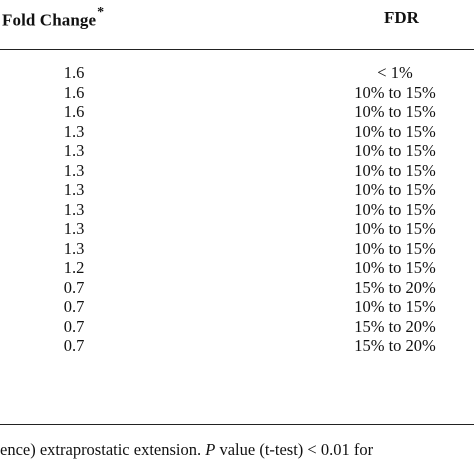 This screenshot has height=474, width=474. Describe the element at coordinates (401, 17) in the screenshot. I see `header-fdr: FDR` at that location.